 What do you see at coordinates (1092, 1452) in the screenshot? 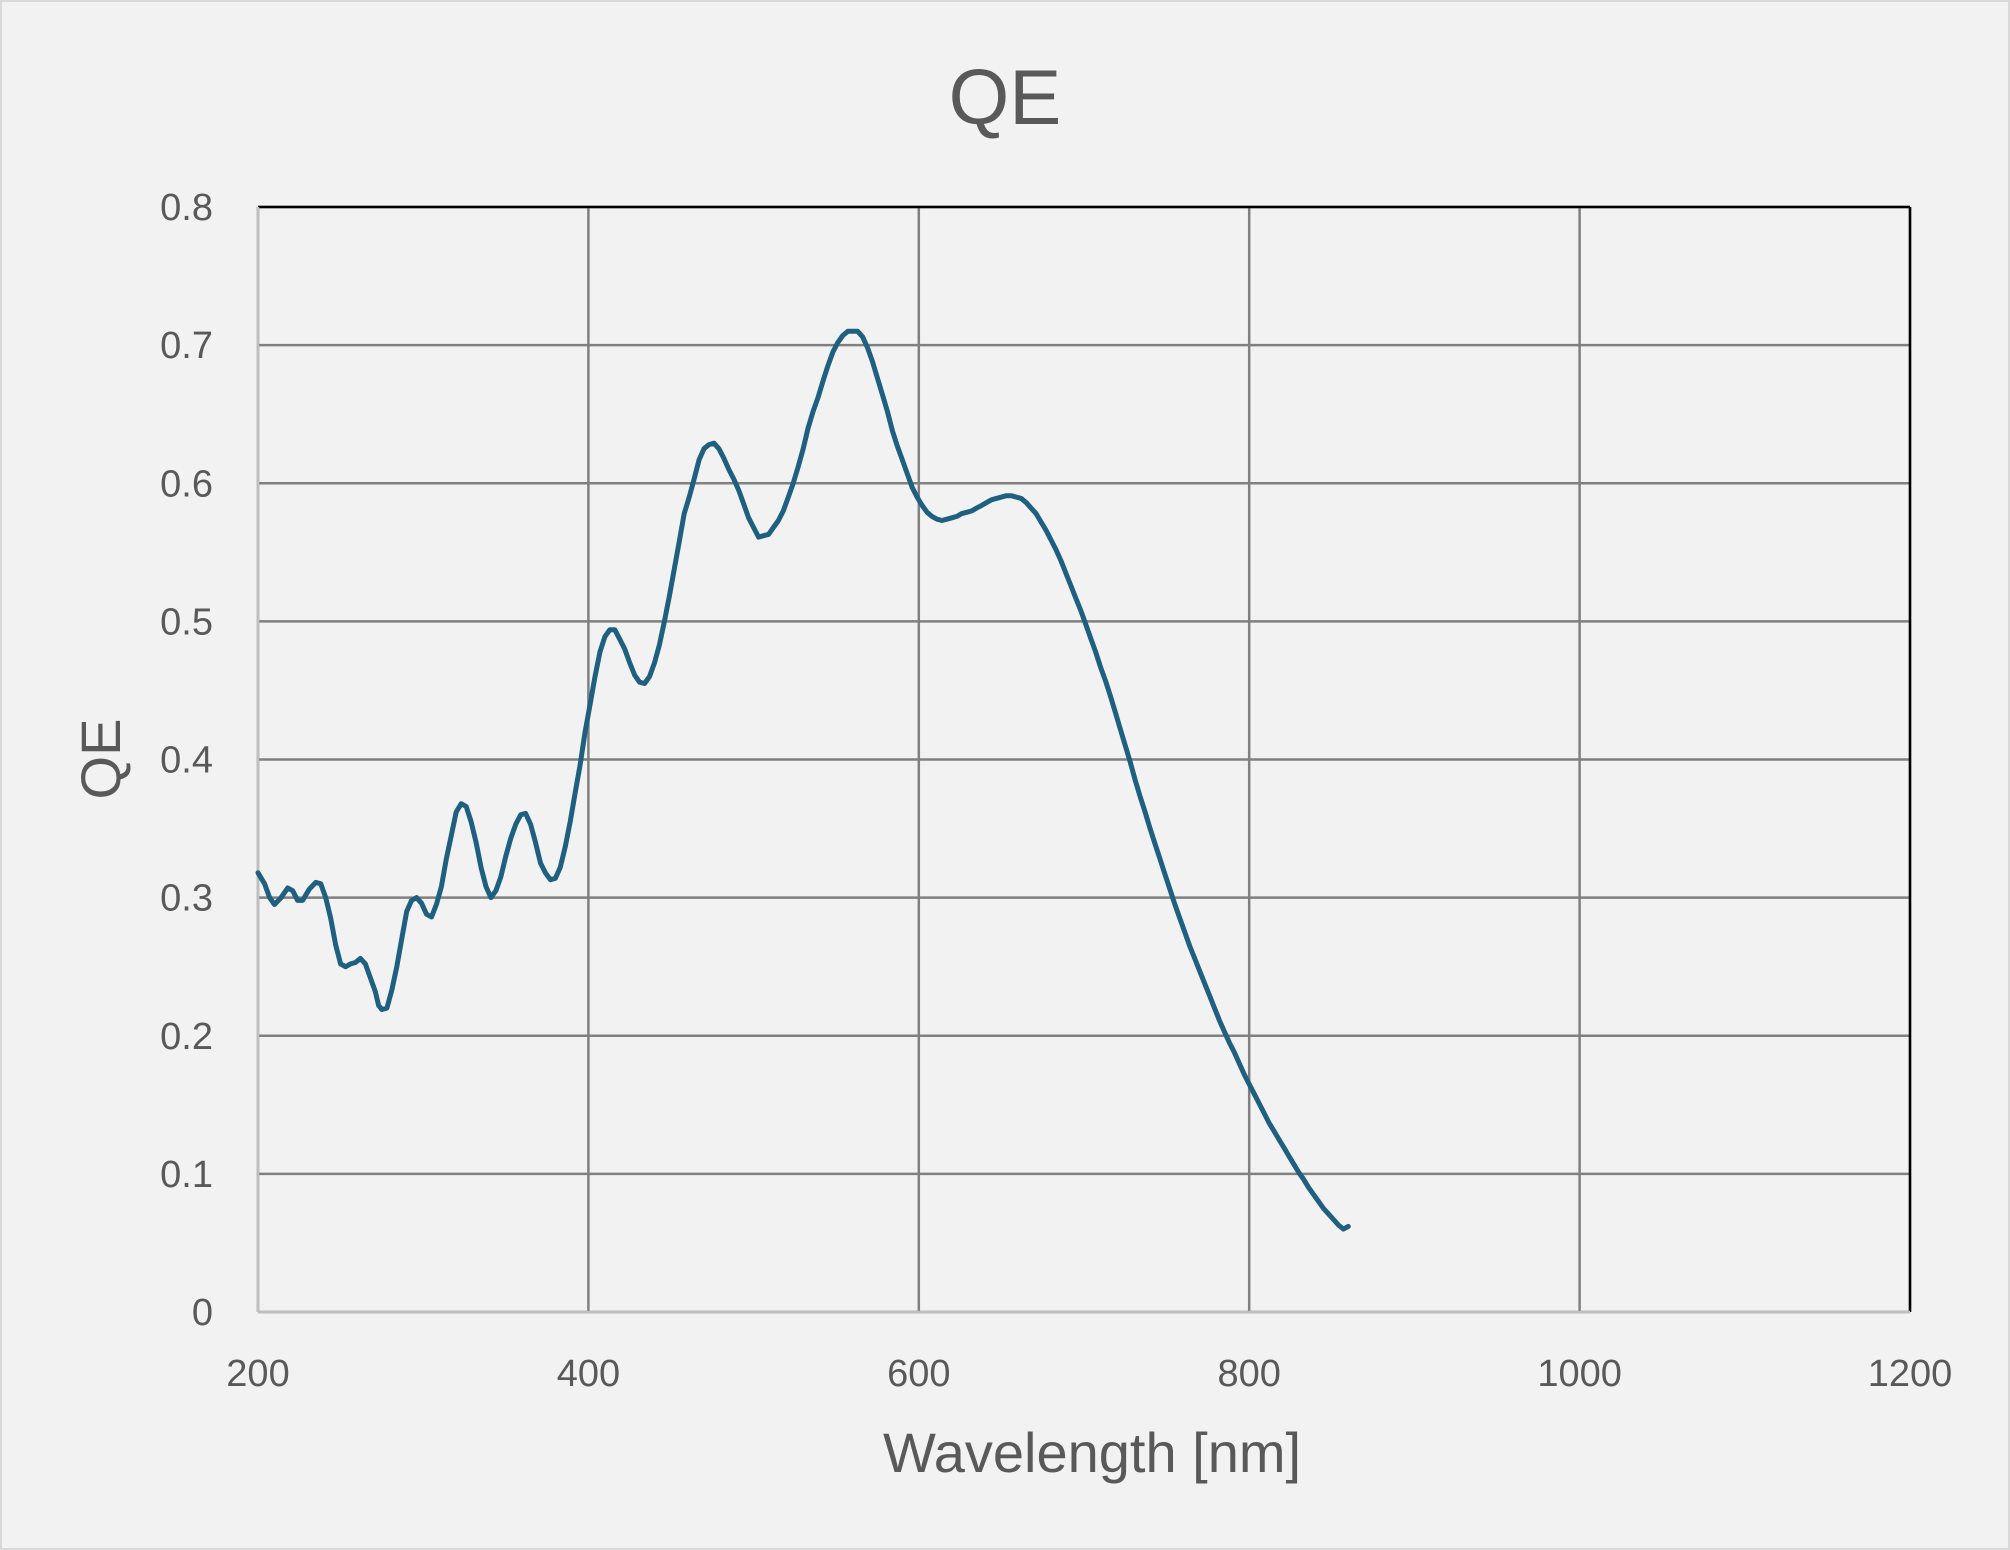
I see `x-axis-label: Wavelength [nm]` at bounding box center [1092, 1452].